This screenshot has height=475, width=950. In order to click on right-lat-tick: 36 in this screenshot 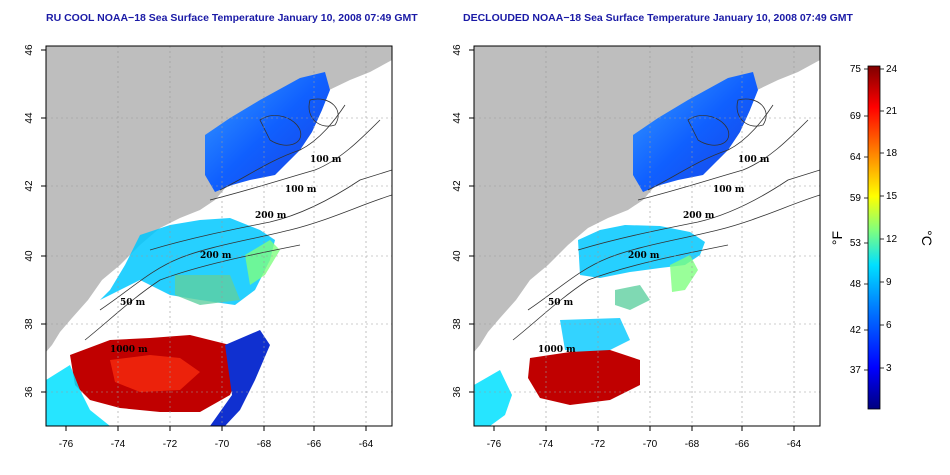, I will do `click(457, 392)`.